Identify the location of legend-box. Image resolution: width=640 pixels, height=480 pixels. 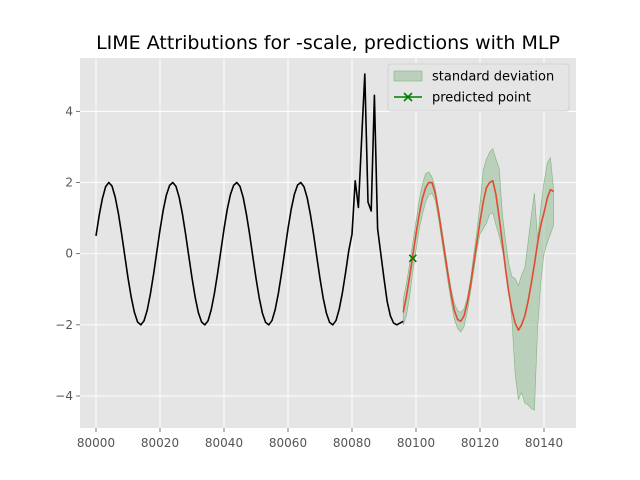
(478, 87).